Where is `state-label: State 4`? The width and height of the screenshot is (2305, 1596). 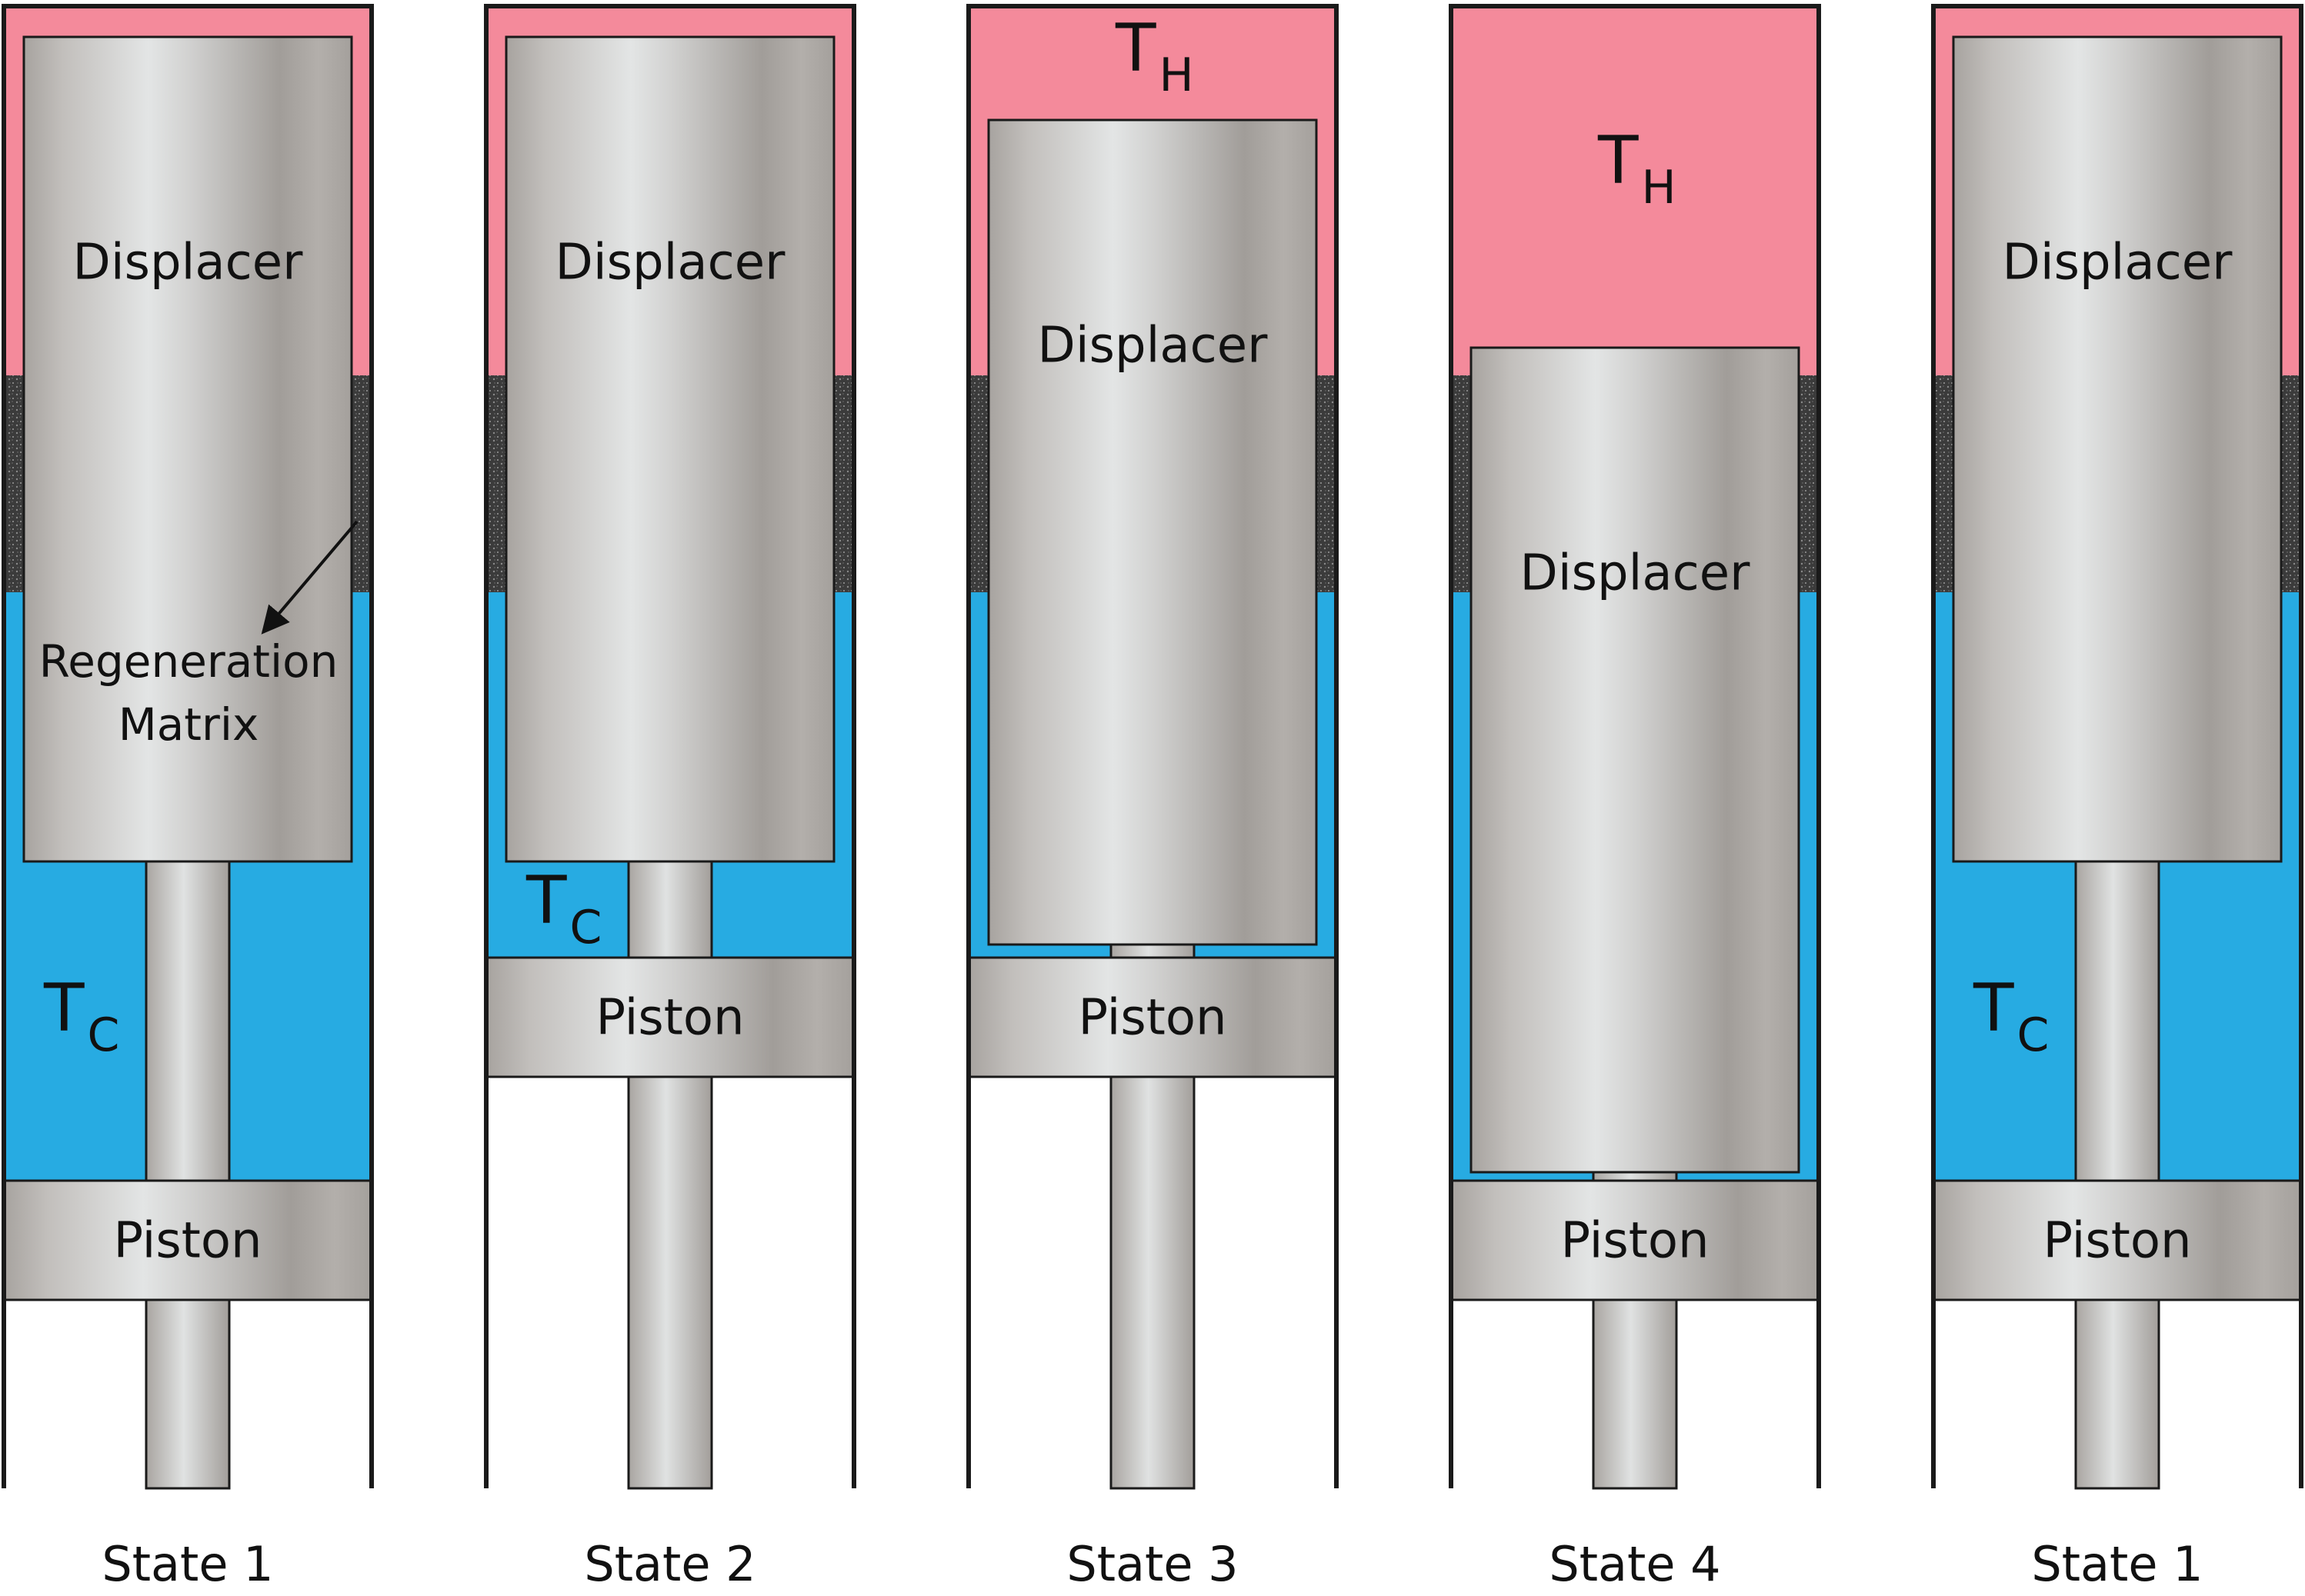
state-label: State 4 is located at coordinates (1634, 1564).